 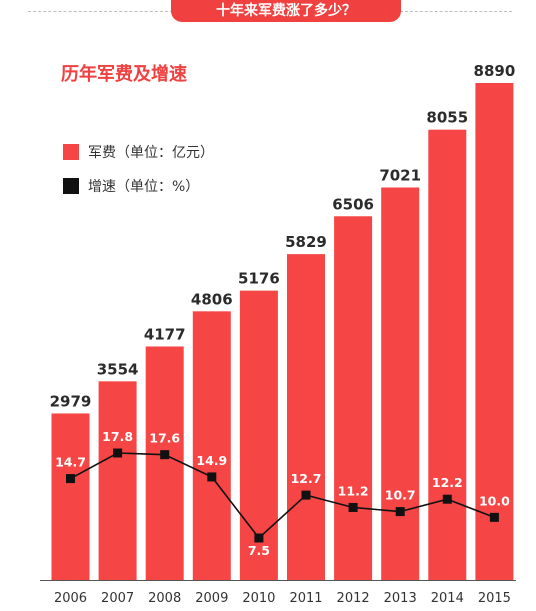 I want to click on x-tick-label: 2006, so click(x=70, y=598).